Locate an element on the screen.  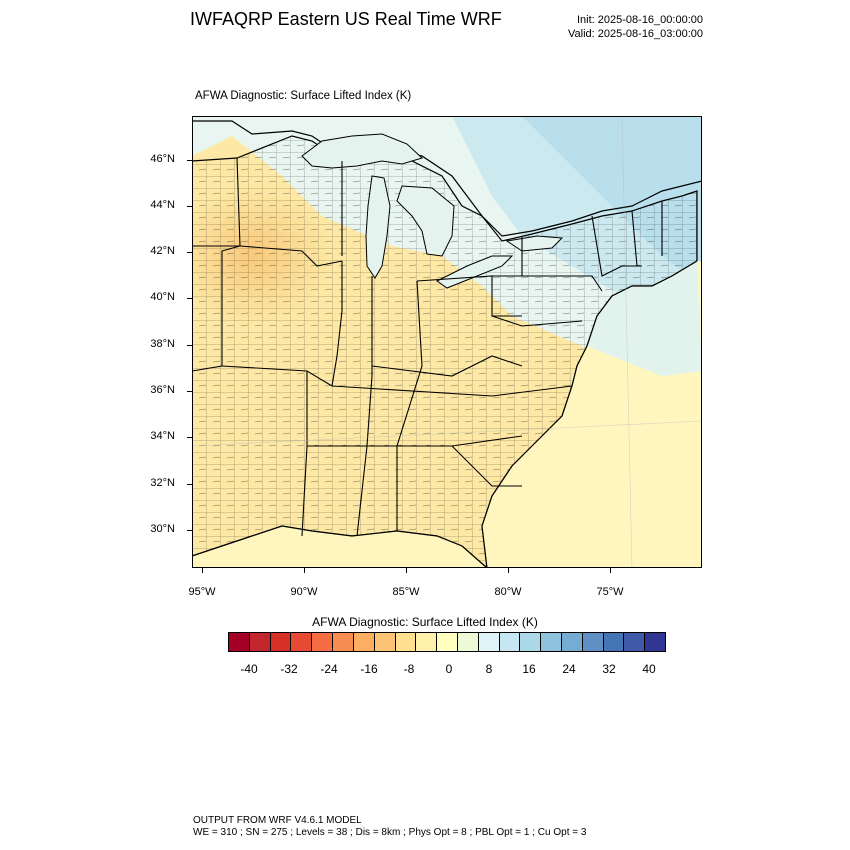
gulf-of-mexico is located at coordinates (340, 546).